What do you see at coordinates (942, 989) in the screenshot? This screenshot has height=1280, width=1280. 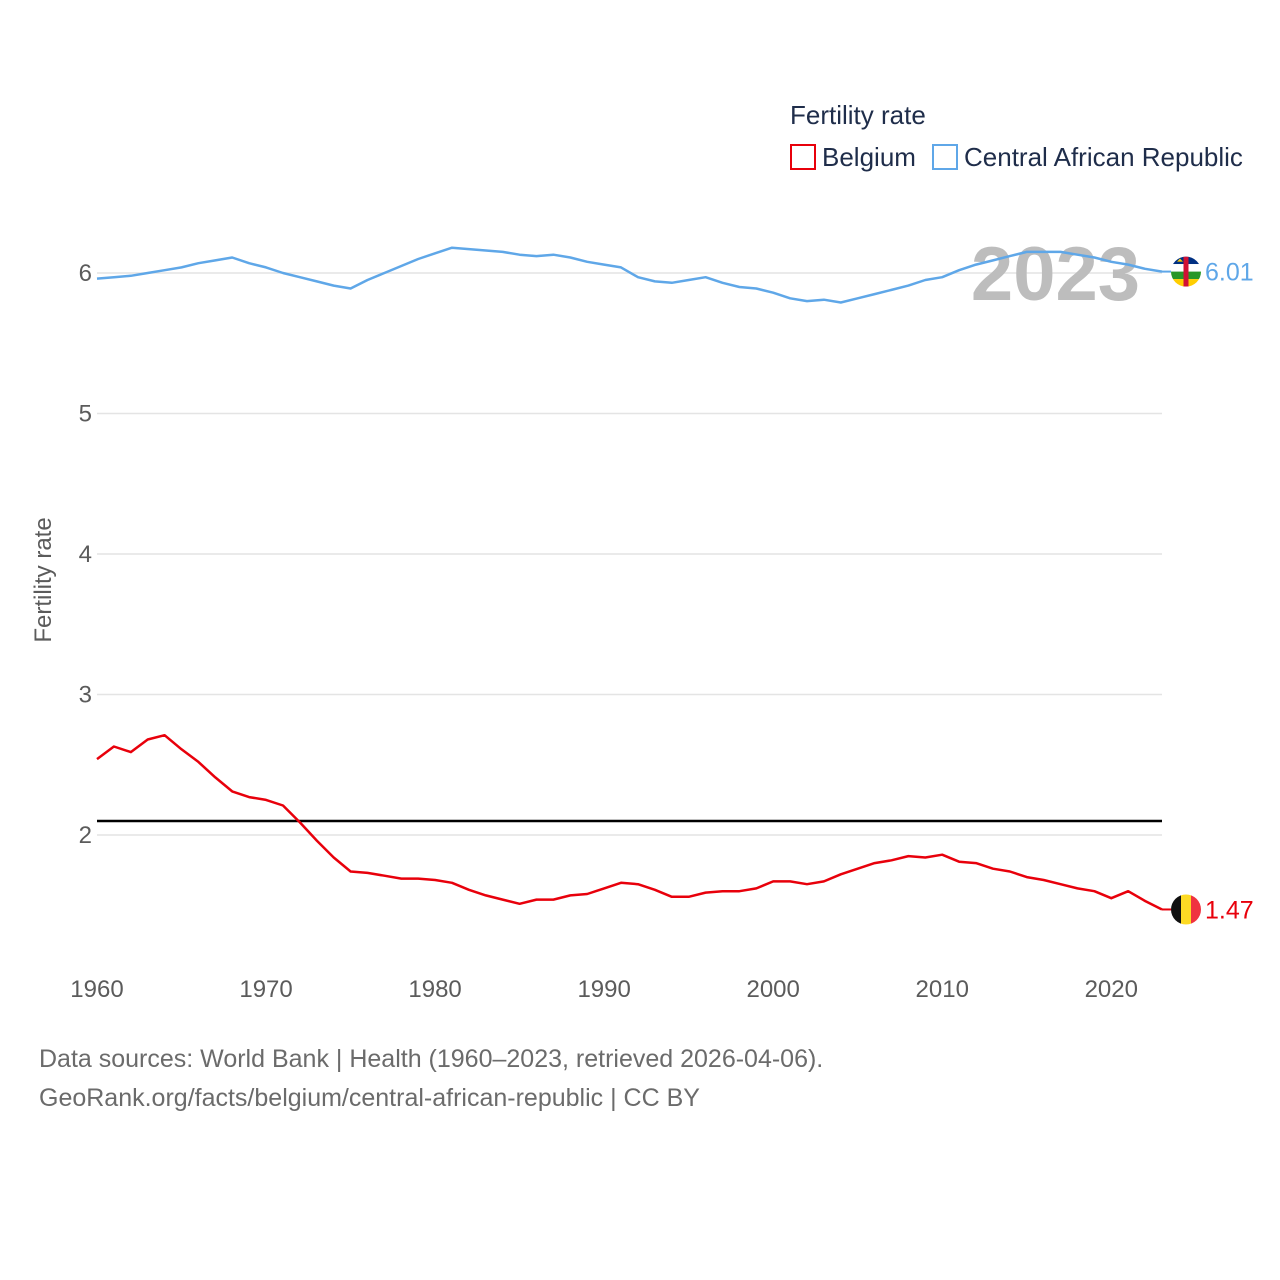 I see `x-tick-label: 2010` at bounding box center [942, 989].